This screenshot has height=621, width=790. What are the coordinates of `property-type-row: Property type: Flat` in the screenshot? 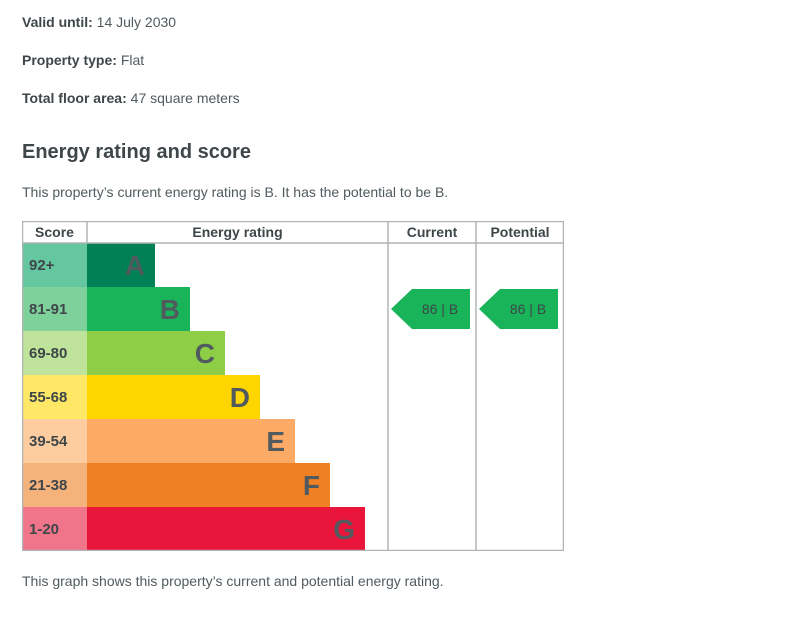 It's located at (83, 60).